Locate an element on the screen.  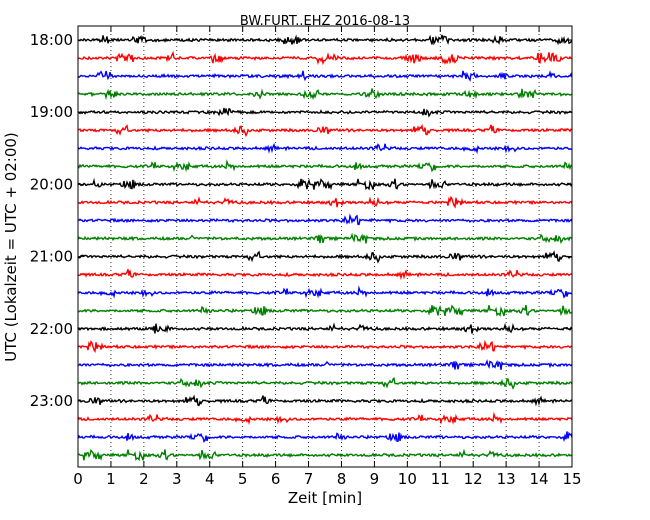
y-tick-label: 18:00 is located at coordinates (51, 40).